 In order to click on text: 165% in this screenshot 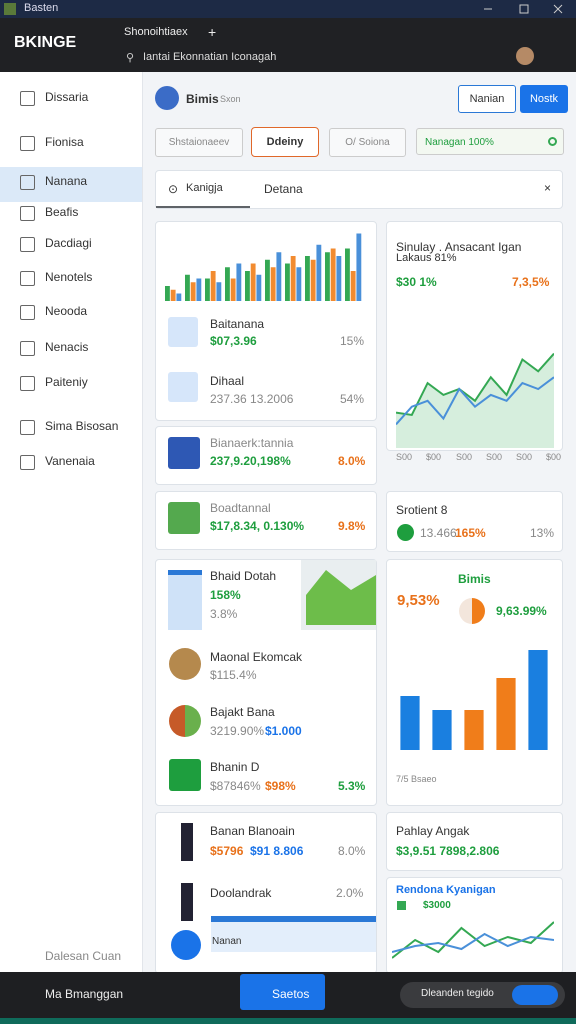, I will do `click(470, 533)`.